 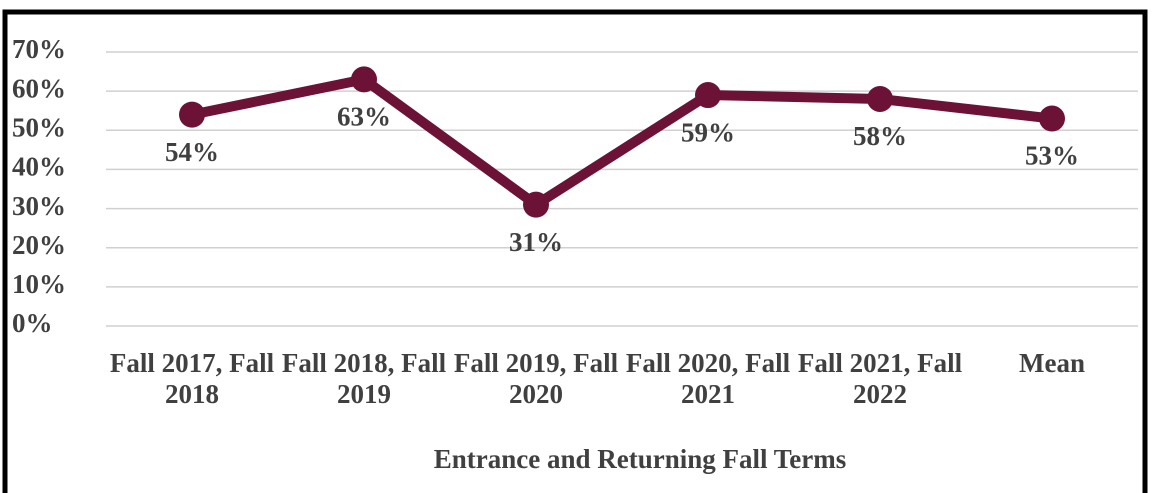 I want to click on y-tick-label: 60%, so click(x=39, y=88).